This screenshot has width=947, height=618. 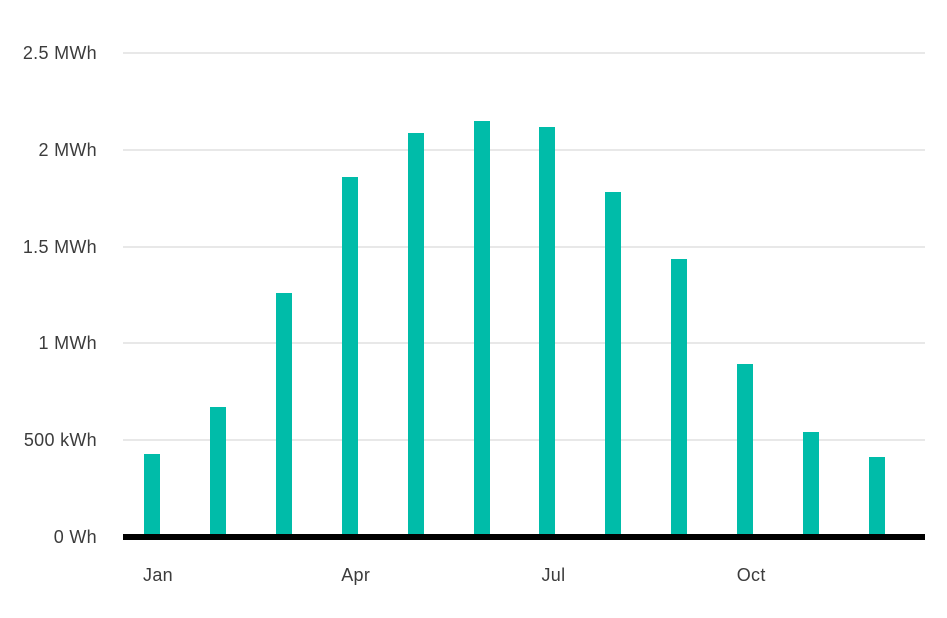 What do you see at coordinates (524, 149) in the screenshot?
I see `gridline-2000kwh` at bounding box center [524, 149].